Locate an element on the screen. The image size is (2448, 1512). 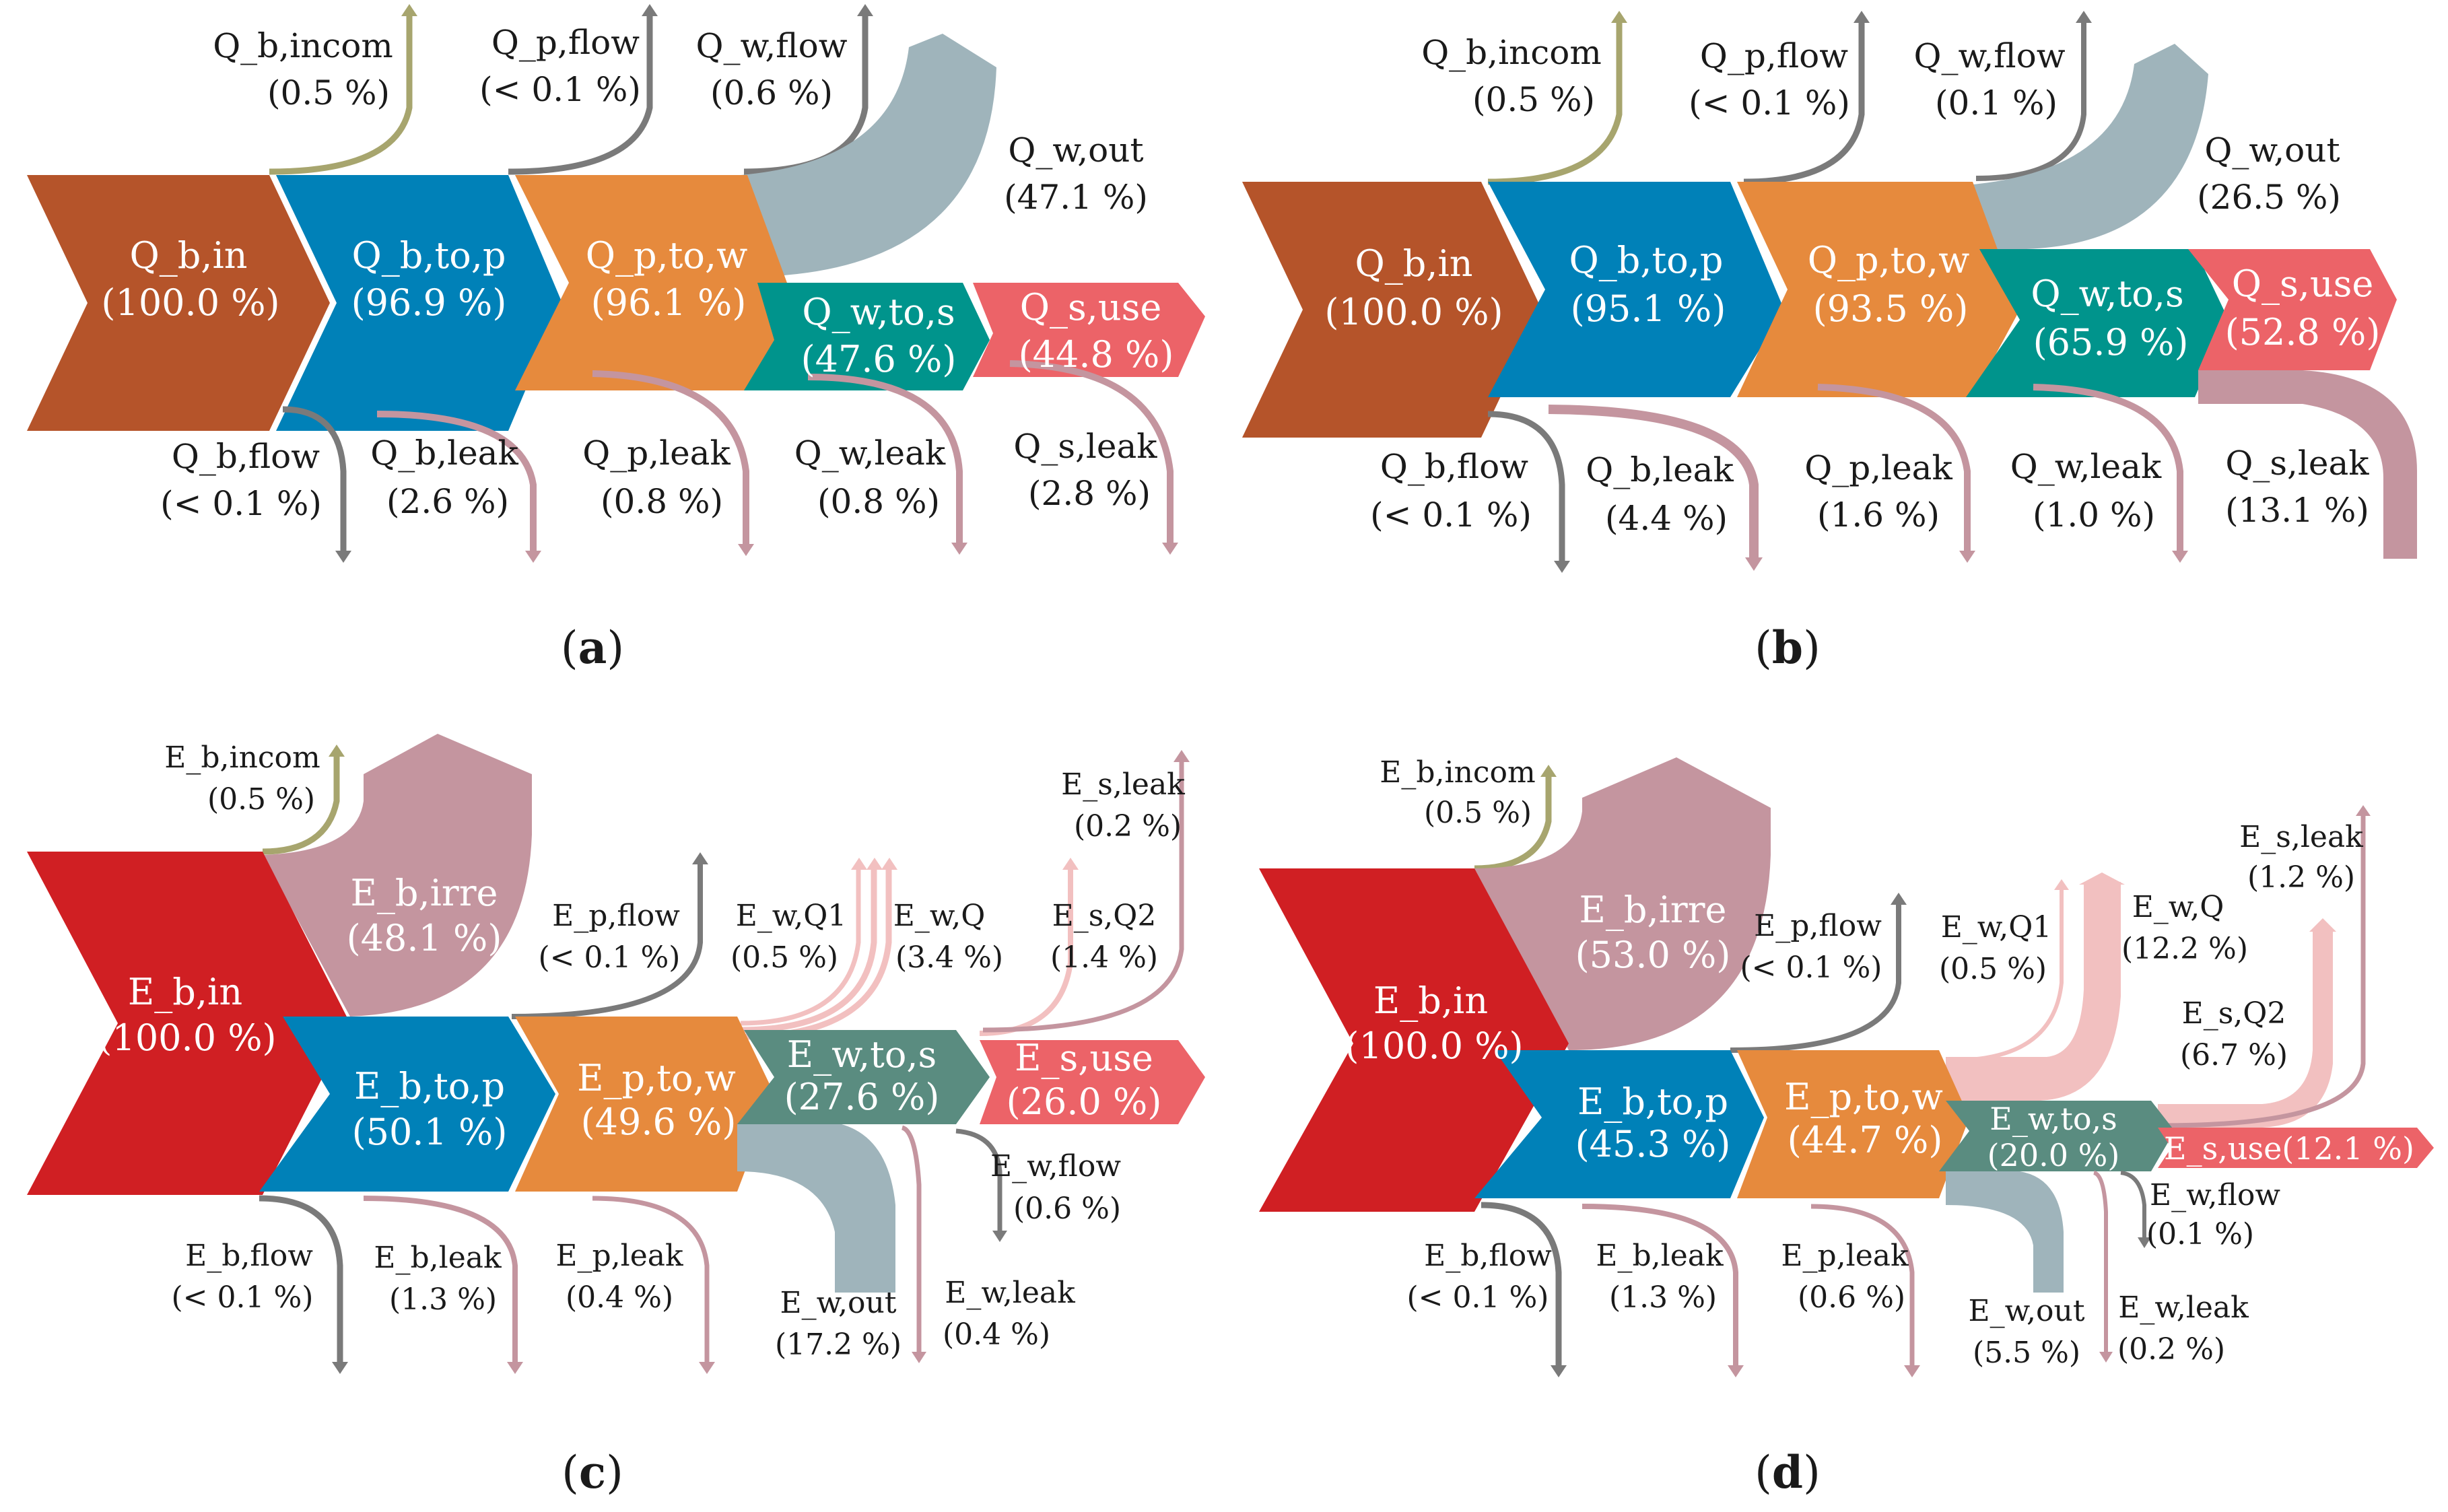
d-w-leak-name: E_w,leak is located at coordinates (2184, 1308).